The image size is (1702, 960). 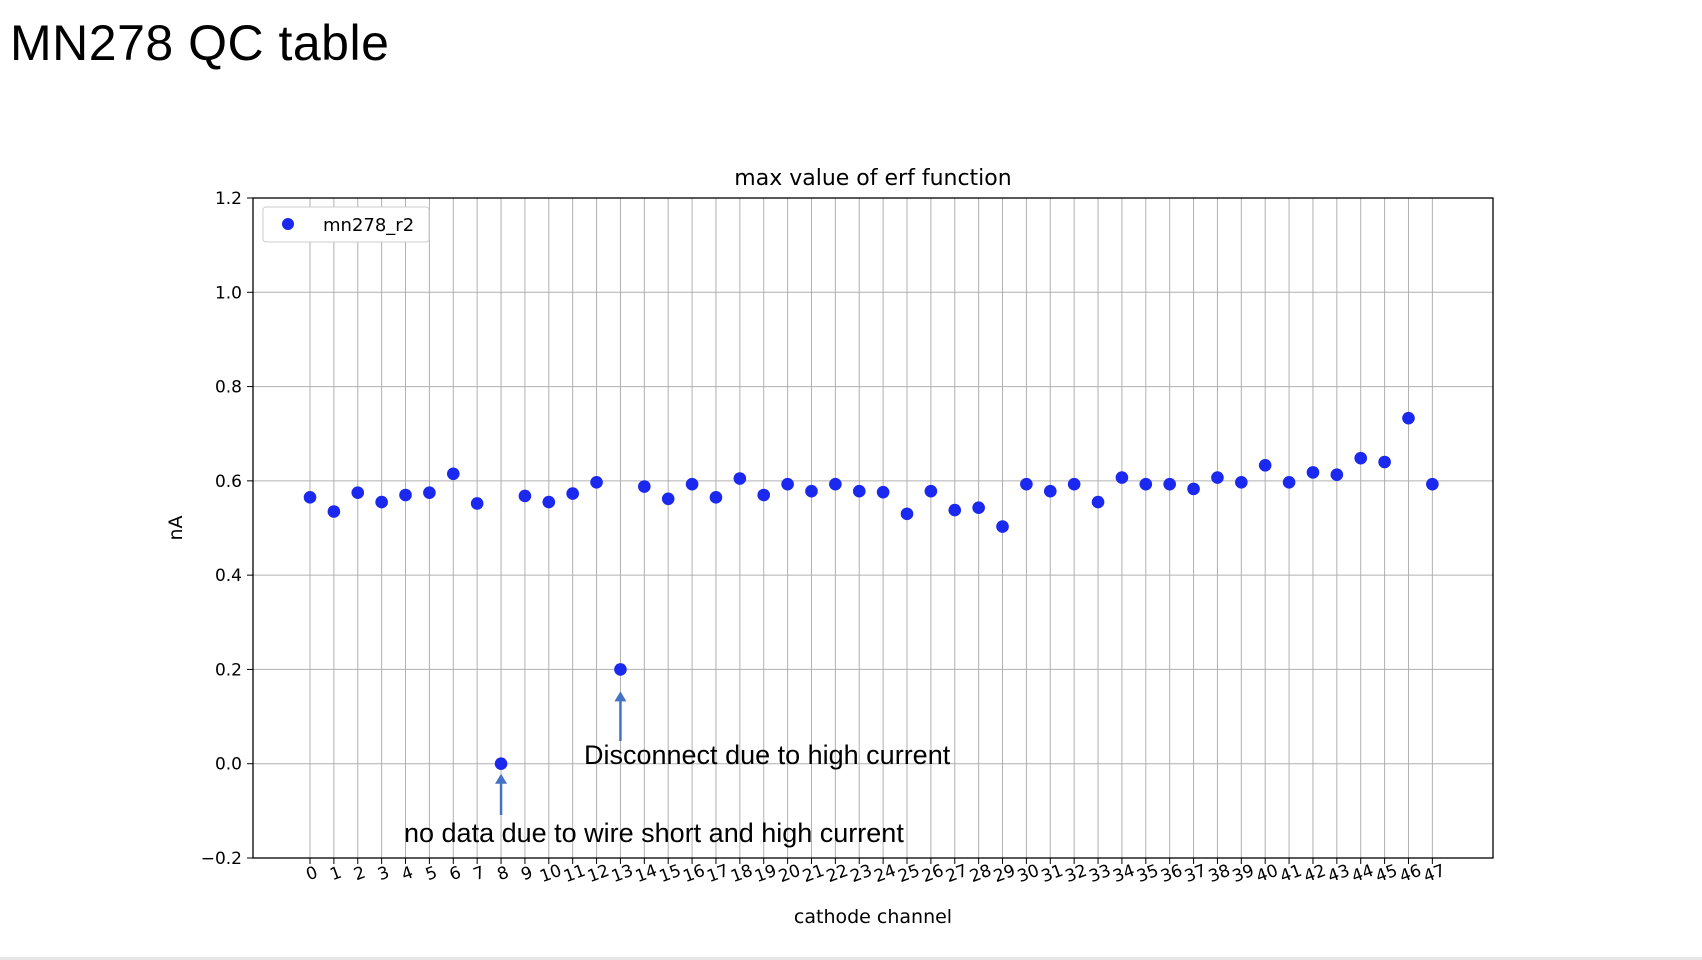 What do you see at coordinates (288, 224) in the screenshot?
I see `legend-marker` at bounding box center [288, 224].